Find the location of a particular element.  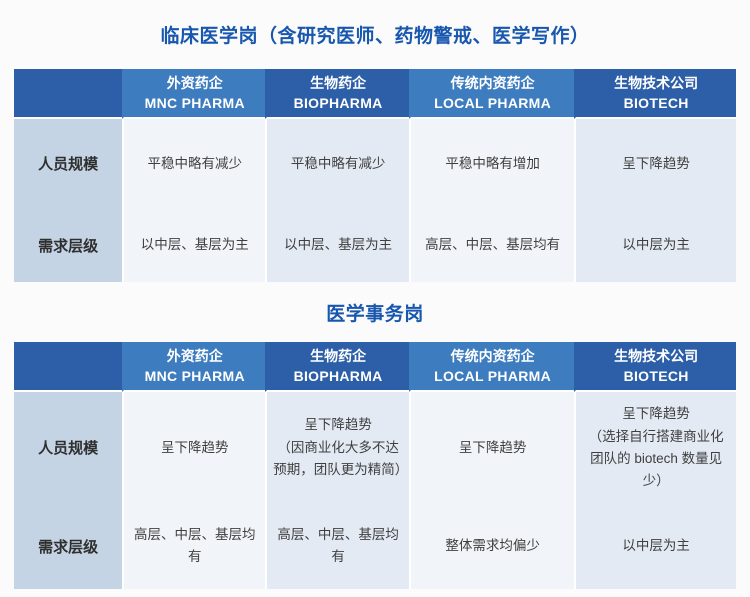

cell-demand-biopharma: 高层、中层、基层均有 is located at coordinates (337, 546).